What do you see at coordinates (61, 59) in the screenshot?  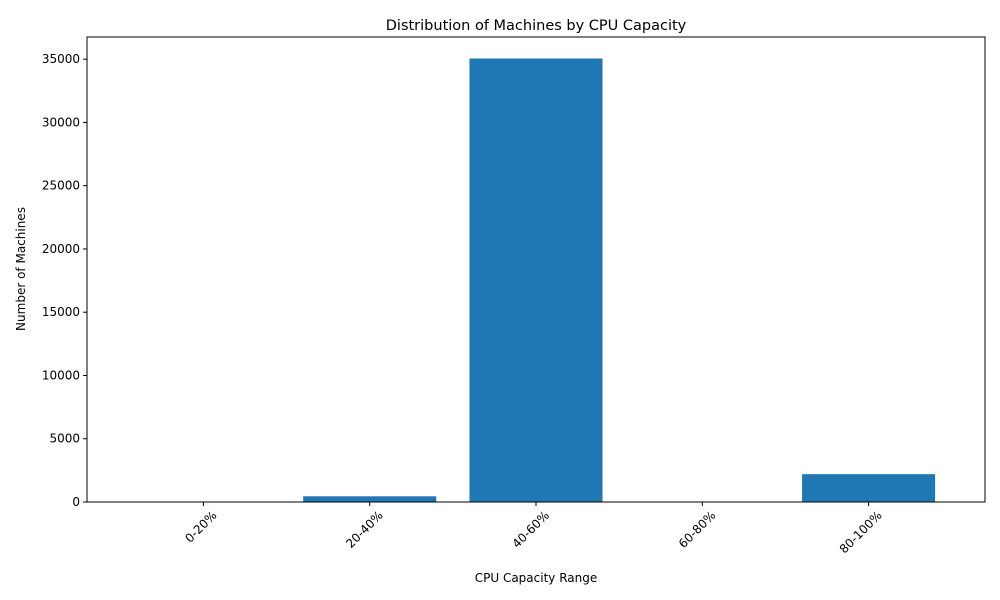 I see `y-tick-label: 35000` at bounding box center [61, 59].